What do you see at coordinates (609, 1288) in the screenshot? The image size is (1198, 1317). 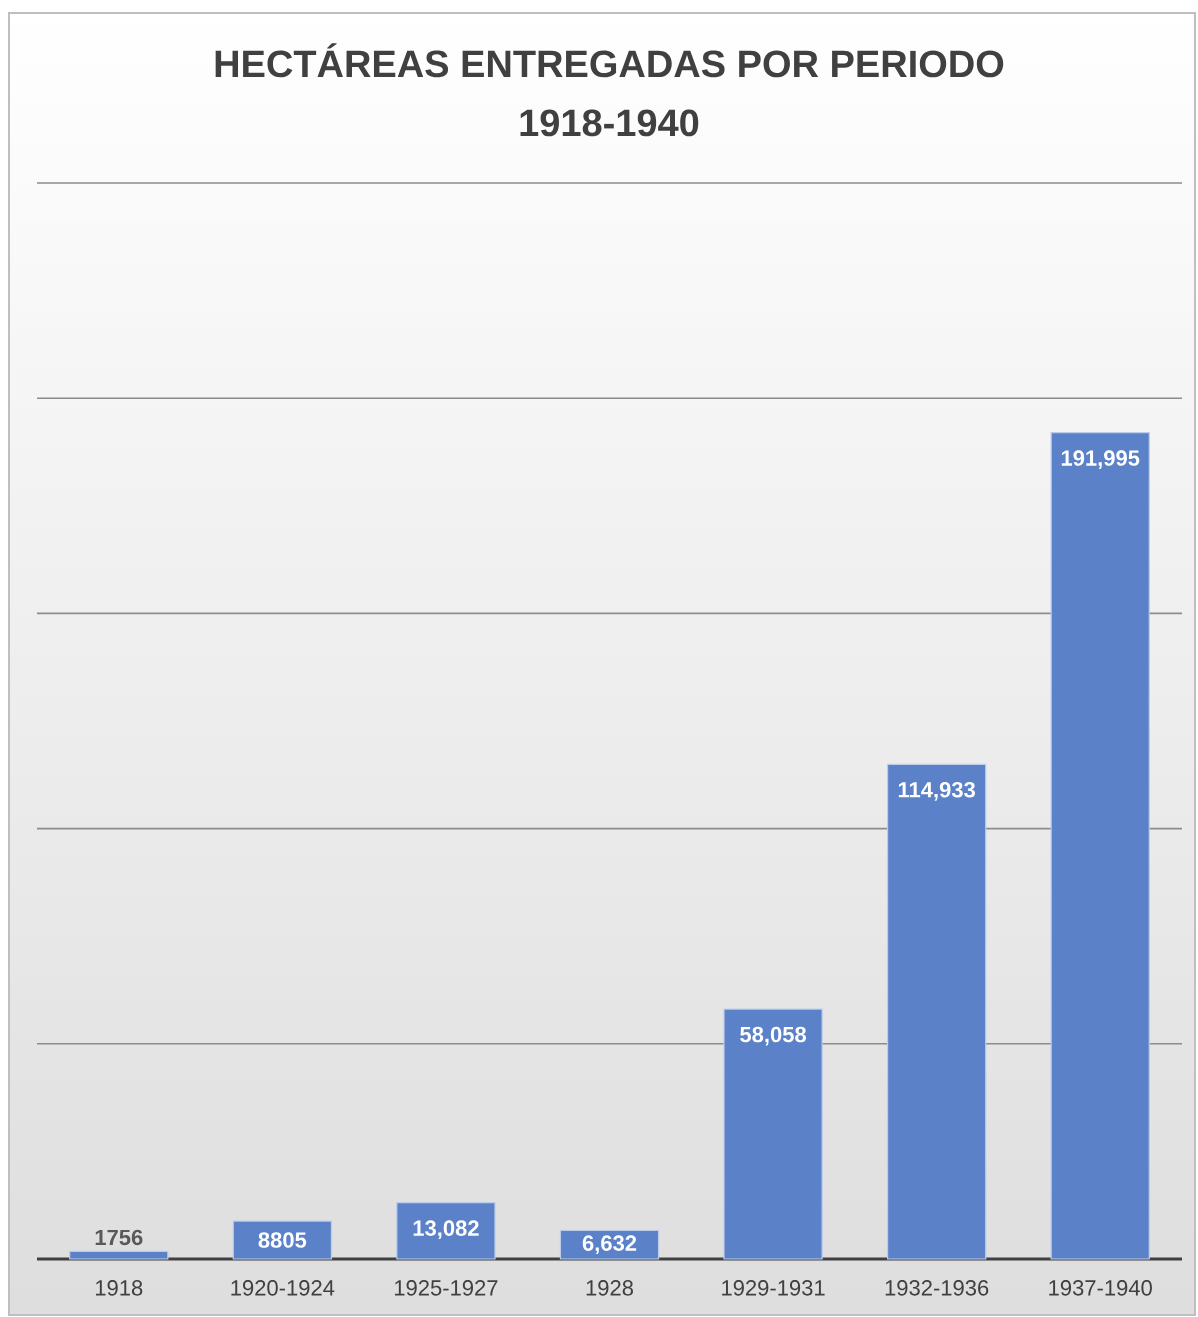 I see `x-tick-label: 1928` at bounding box center [609, 1288].